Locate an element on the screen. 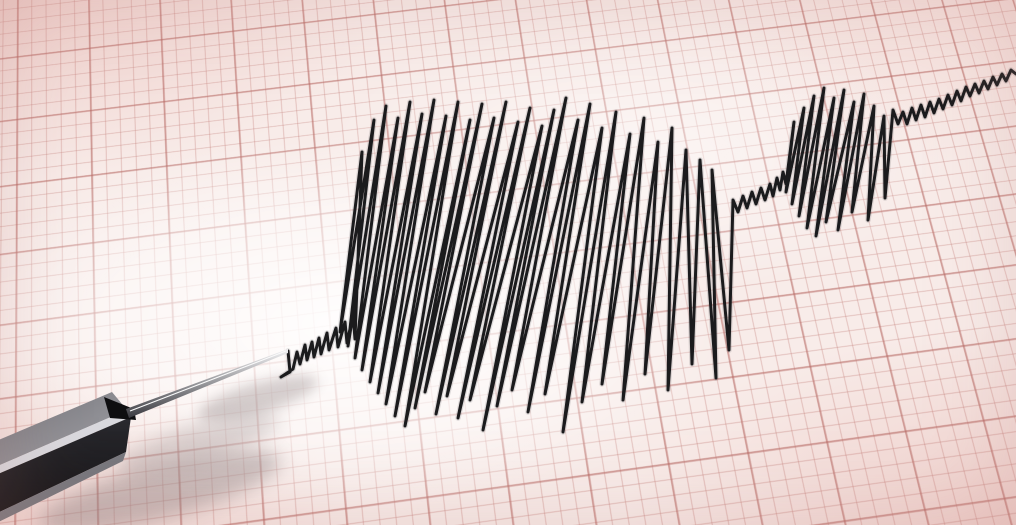 This screenshot has width=1016, height=525. pen-shadow is located at coordinates (178, 450).